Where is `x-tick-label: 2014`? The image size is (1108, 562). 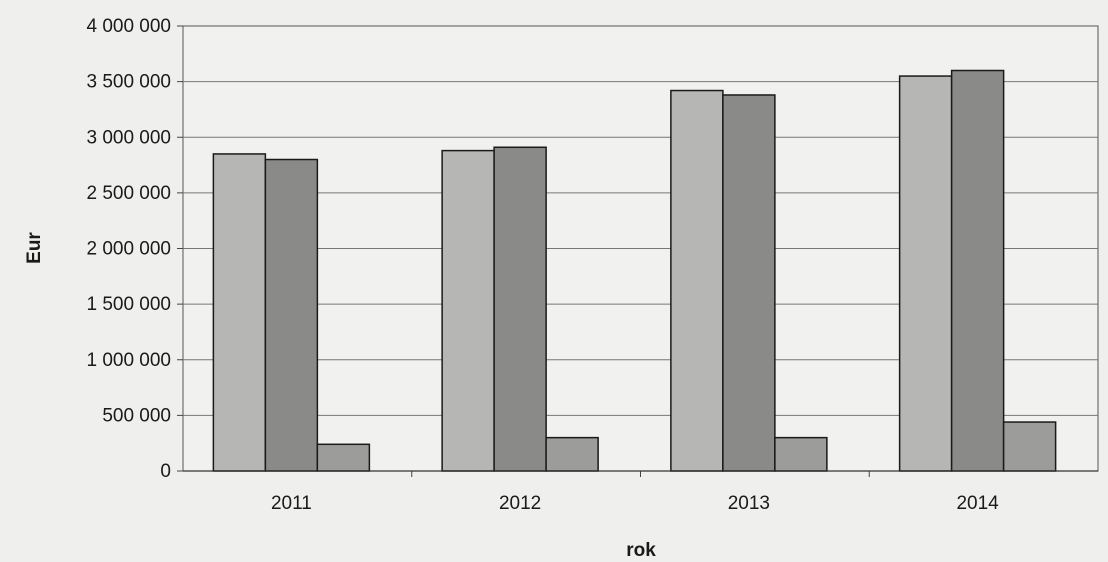 x-tick-label: 2014 is located at coordinates (977, 503).